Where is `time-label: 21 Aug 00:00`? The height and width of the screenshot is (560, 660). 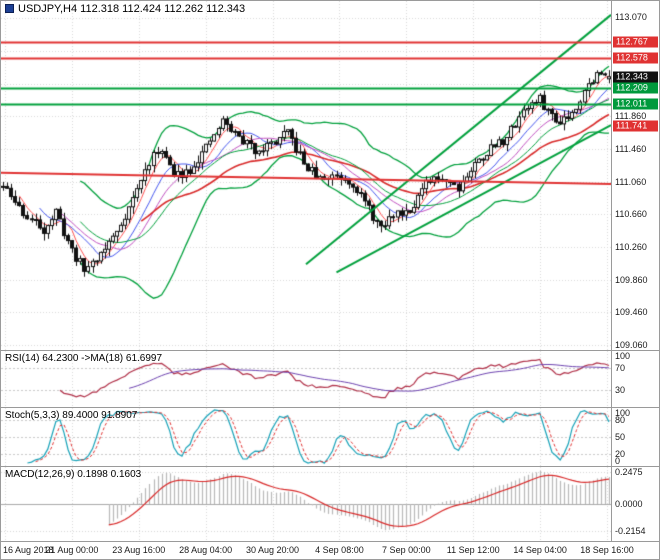 time-label: 21 Aug 00:00 is located at coordinates (72, 550).